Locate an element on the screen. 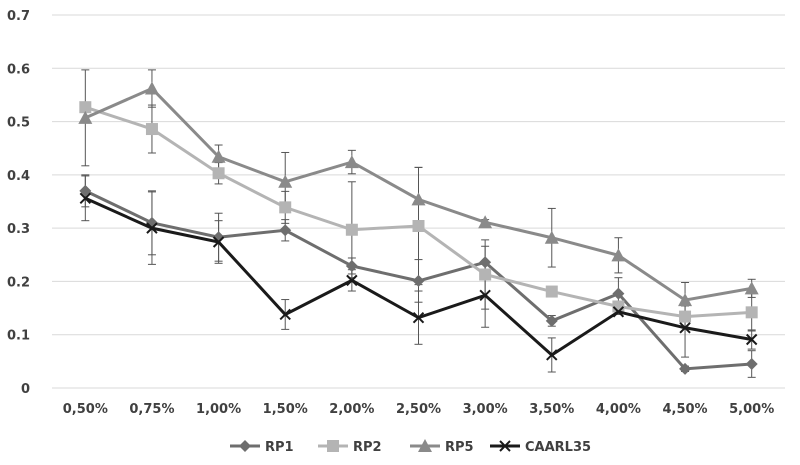 Image resolution: width=800 pixels, height=465 pixels. x-tick-label: 2,00% is located at coordinates (351, 409).